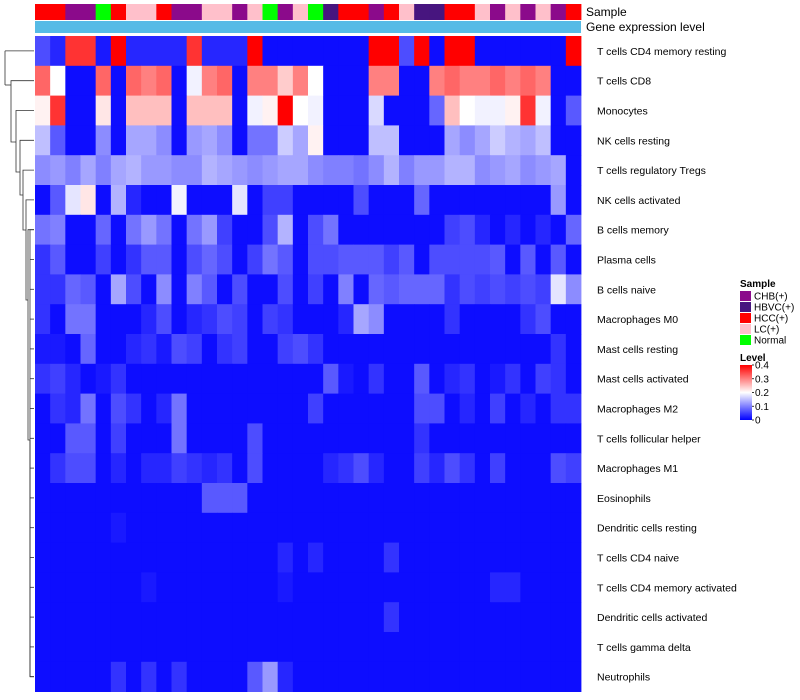 The image size is (800, 700). Describe the element at coordinates (770, 341) in the screenshot. I see `legend-label: Normal` at that location.